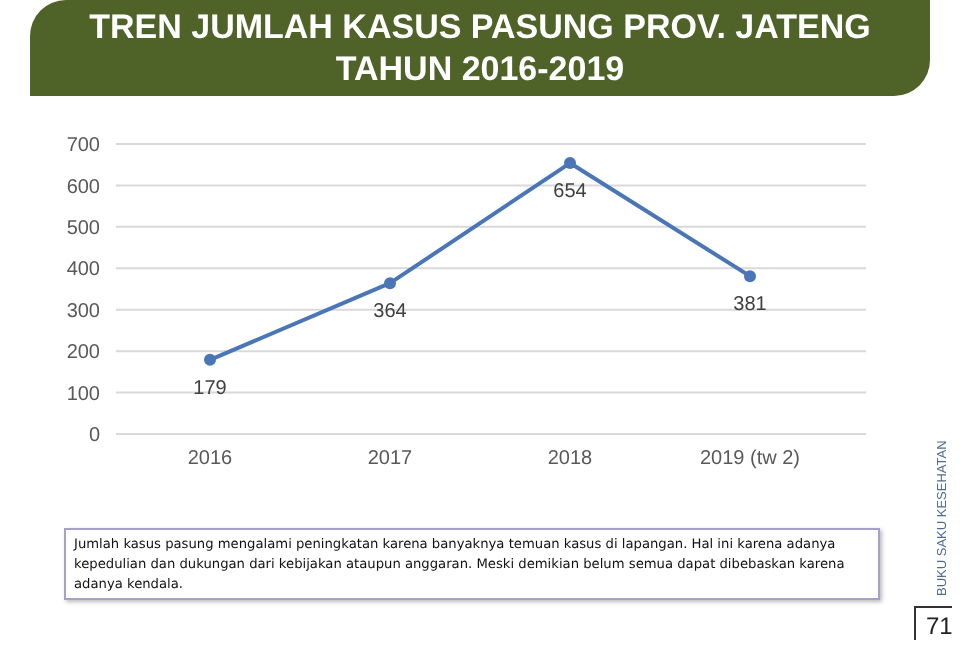 The image size is (960, 652). What do you see at coordinates (83, 228) in the screenshot?
I see `y-tick-label: 500` at bounding box center [83, 228].